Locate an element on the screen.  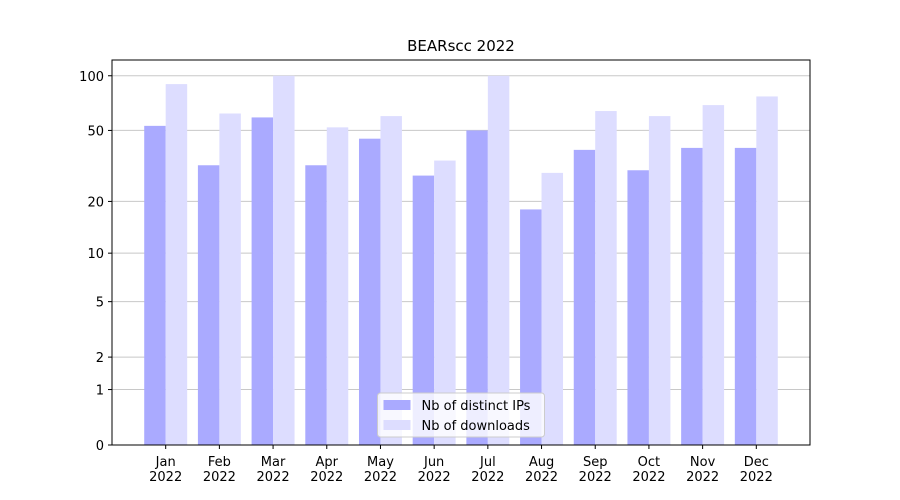
x-tick-label: Aug 2022 is located at coordinates (541, 470).